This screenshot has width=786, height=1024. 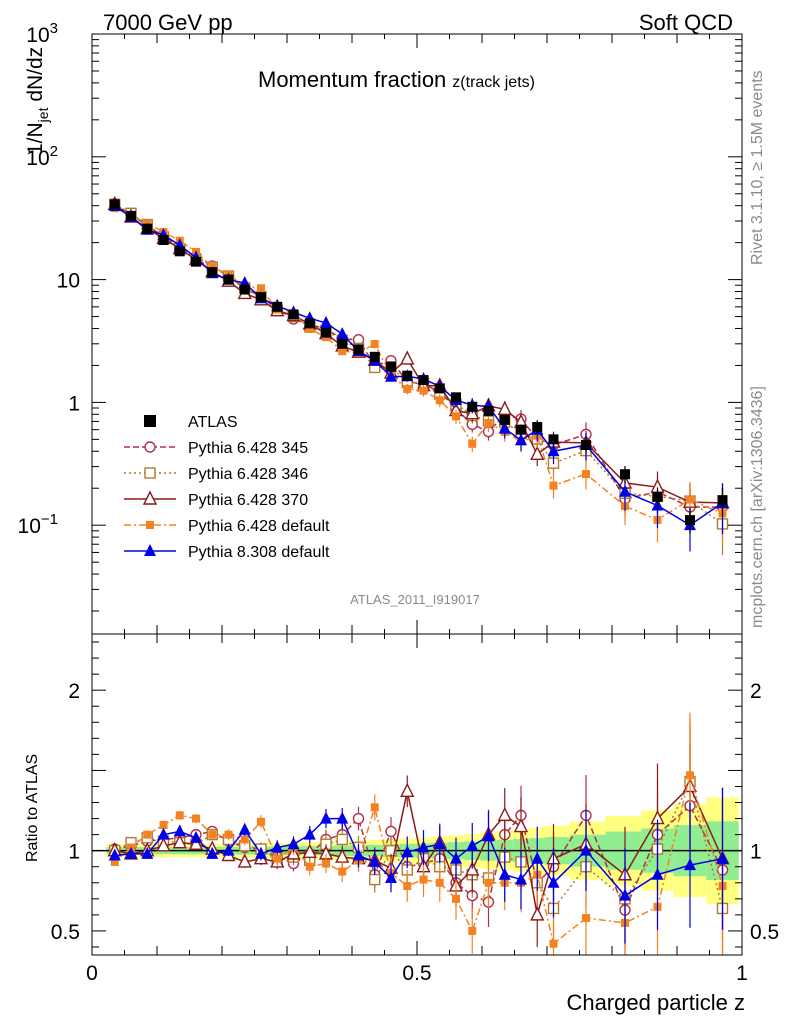 What do you see at coordinates (248, 500) in the screenshot?
I see `legend-label: Pythia 6.428 370` at bounding box center [248, 500].